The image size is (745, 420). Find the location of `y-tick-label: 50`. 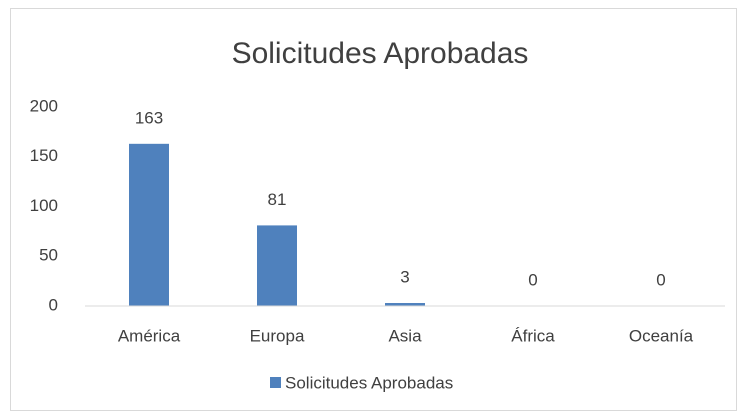

y-tick-label: 50 is located at coordinates (48, 255).